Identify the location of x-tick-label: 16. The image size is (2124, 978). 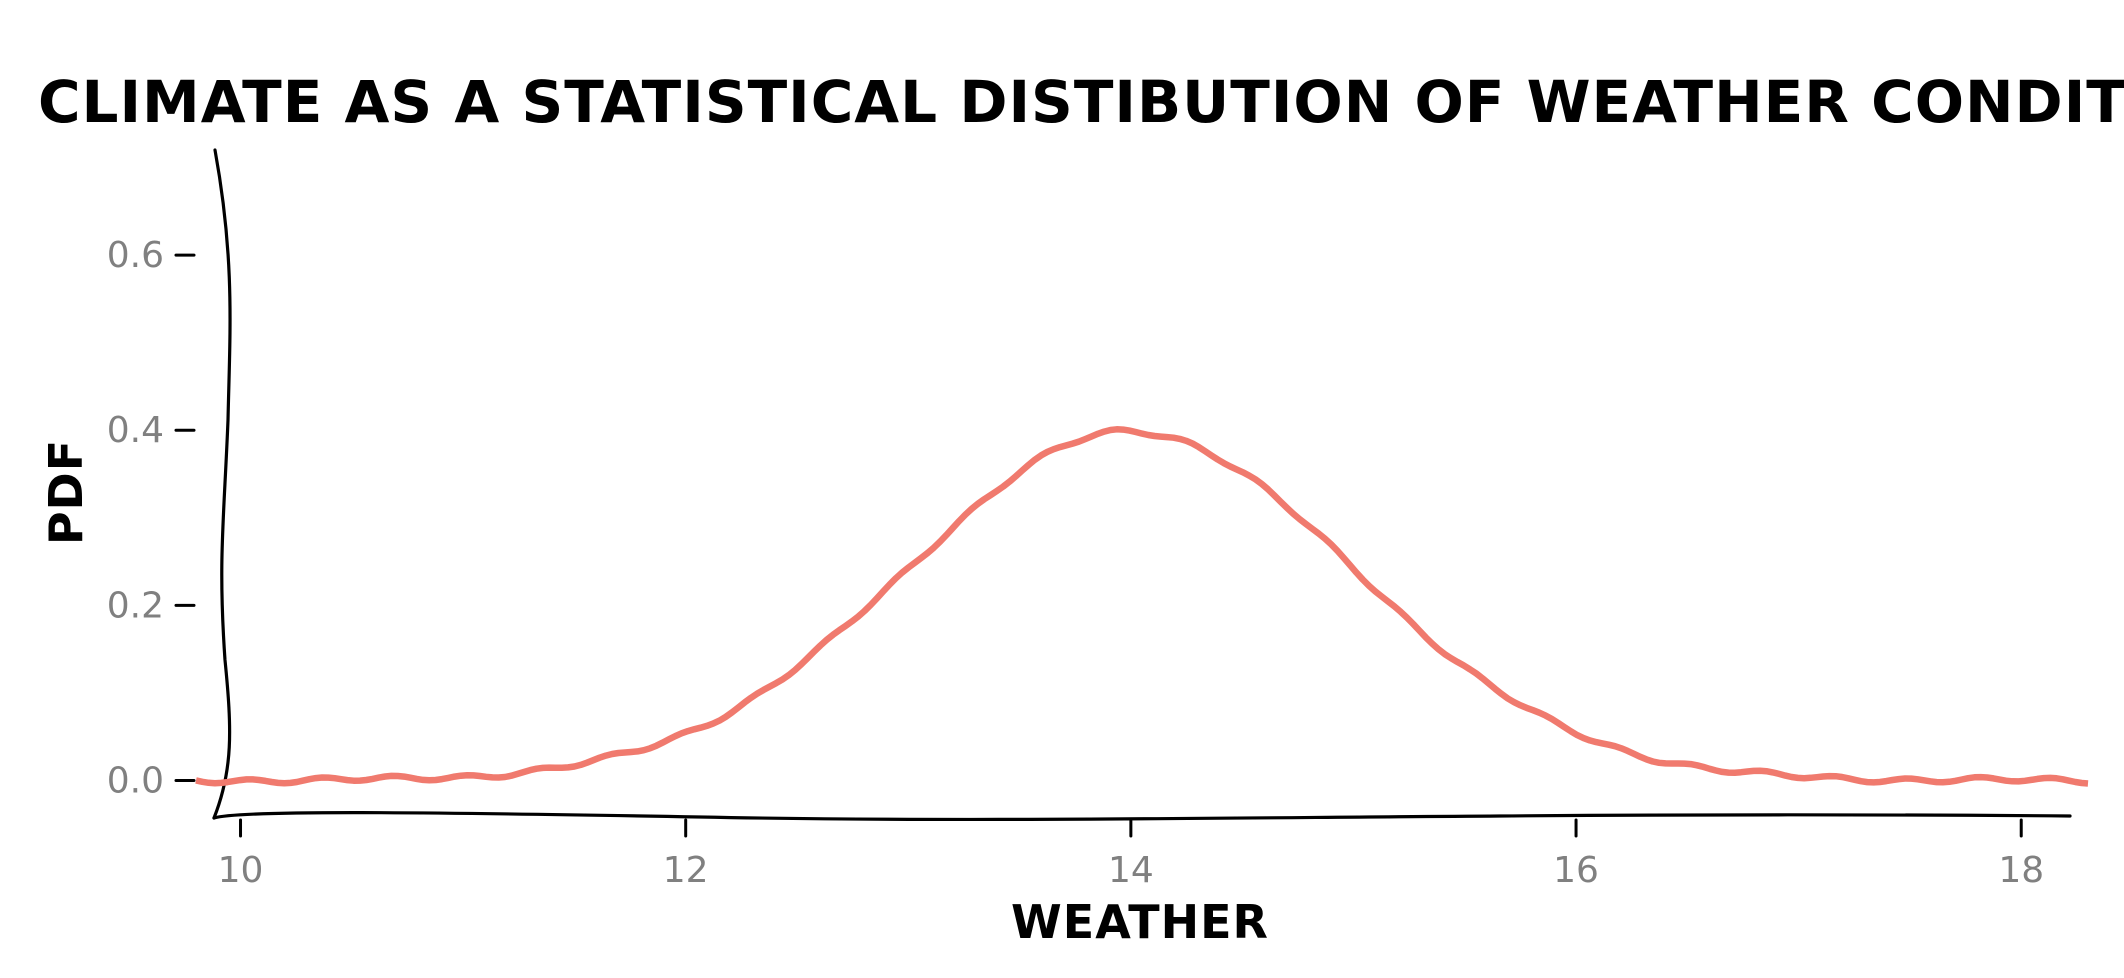
(1576, 870).